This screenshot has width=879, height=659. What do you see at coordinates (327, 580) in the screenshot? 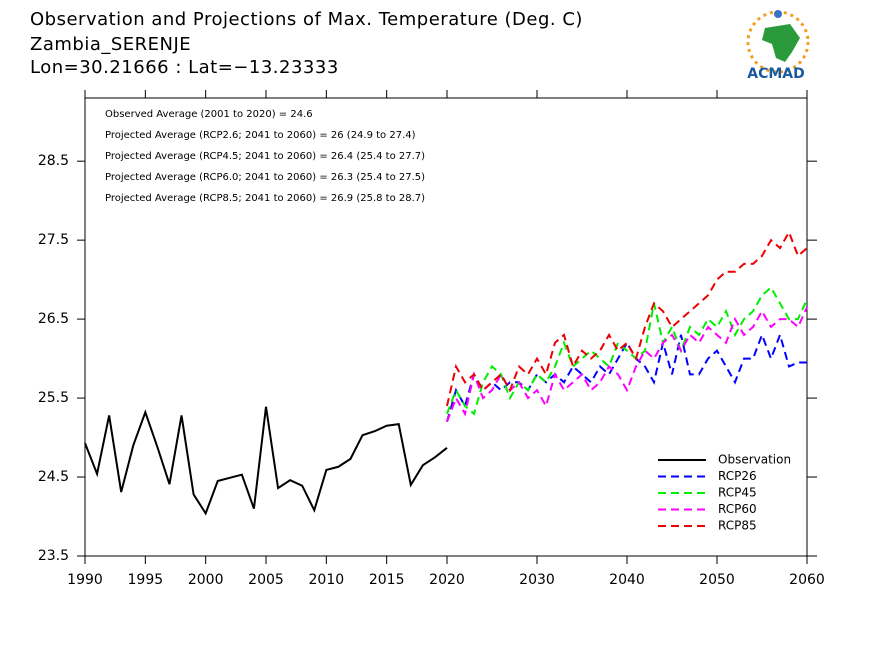
I see `x-tick-label: 2010` at bounding box center [327, 580].